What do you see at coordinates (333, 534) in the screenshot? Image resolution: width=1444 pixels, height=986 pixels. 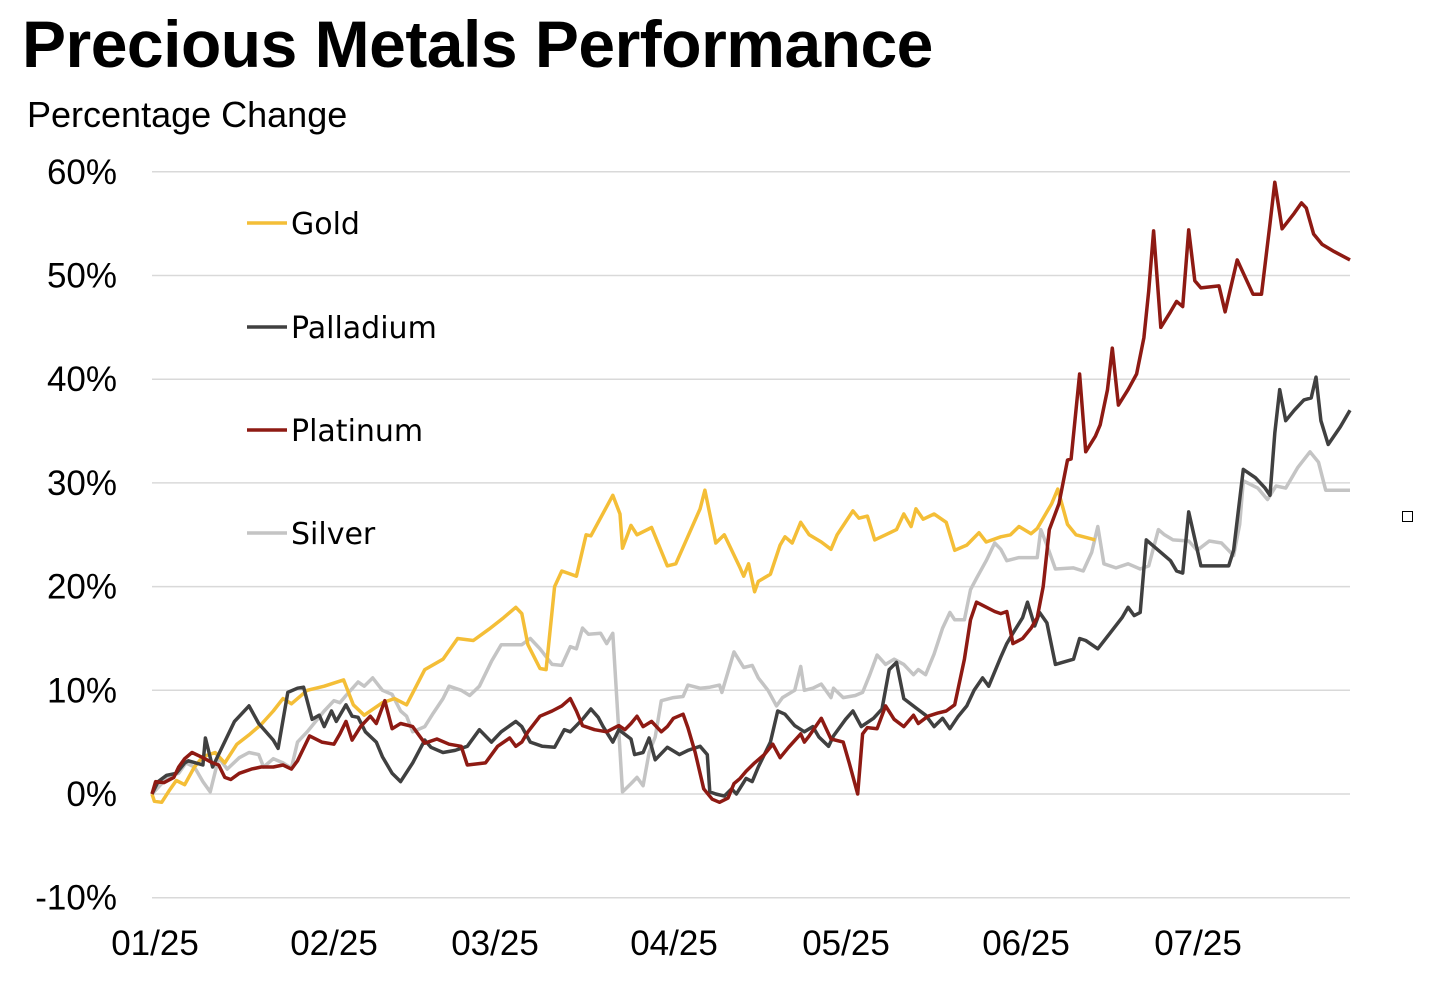 I see `legend-label: Silver` at bounding box center [333, 534].